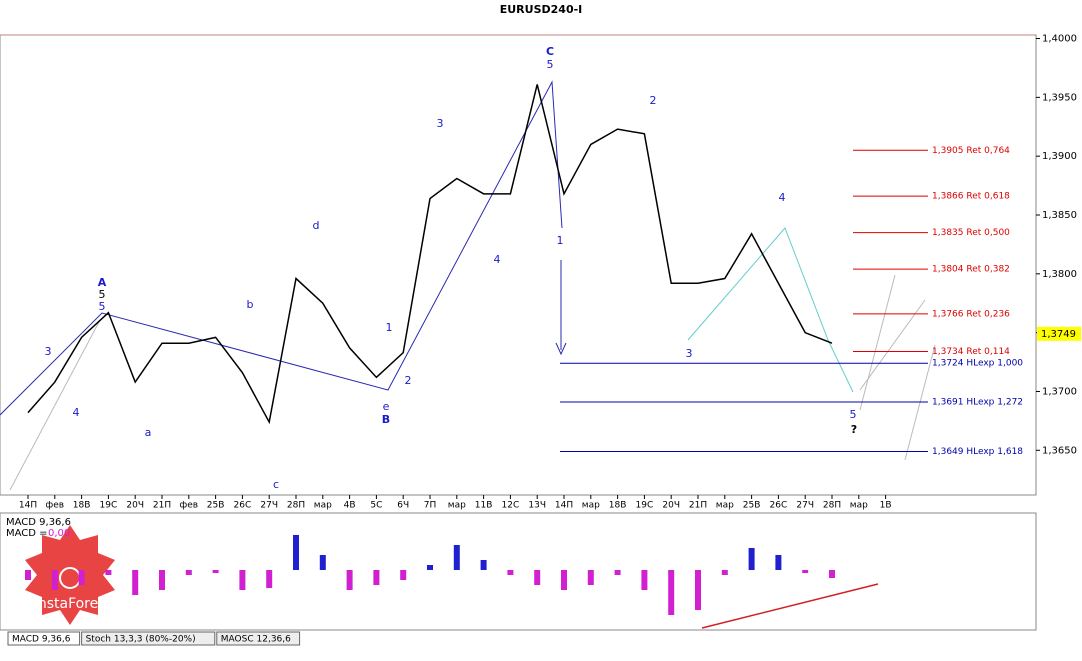  I want to click on wave-label: ?, so click(854, 429).